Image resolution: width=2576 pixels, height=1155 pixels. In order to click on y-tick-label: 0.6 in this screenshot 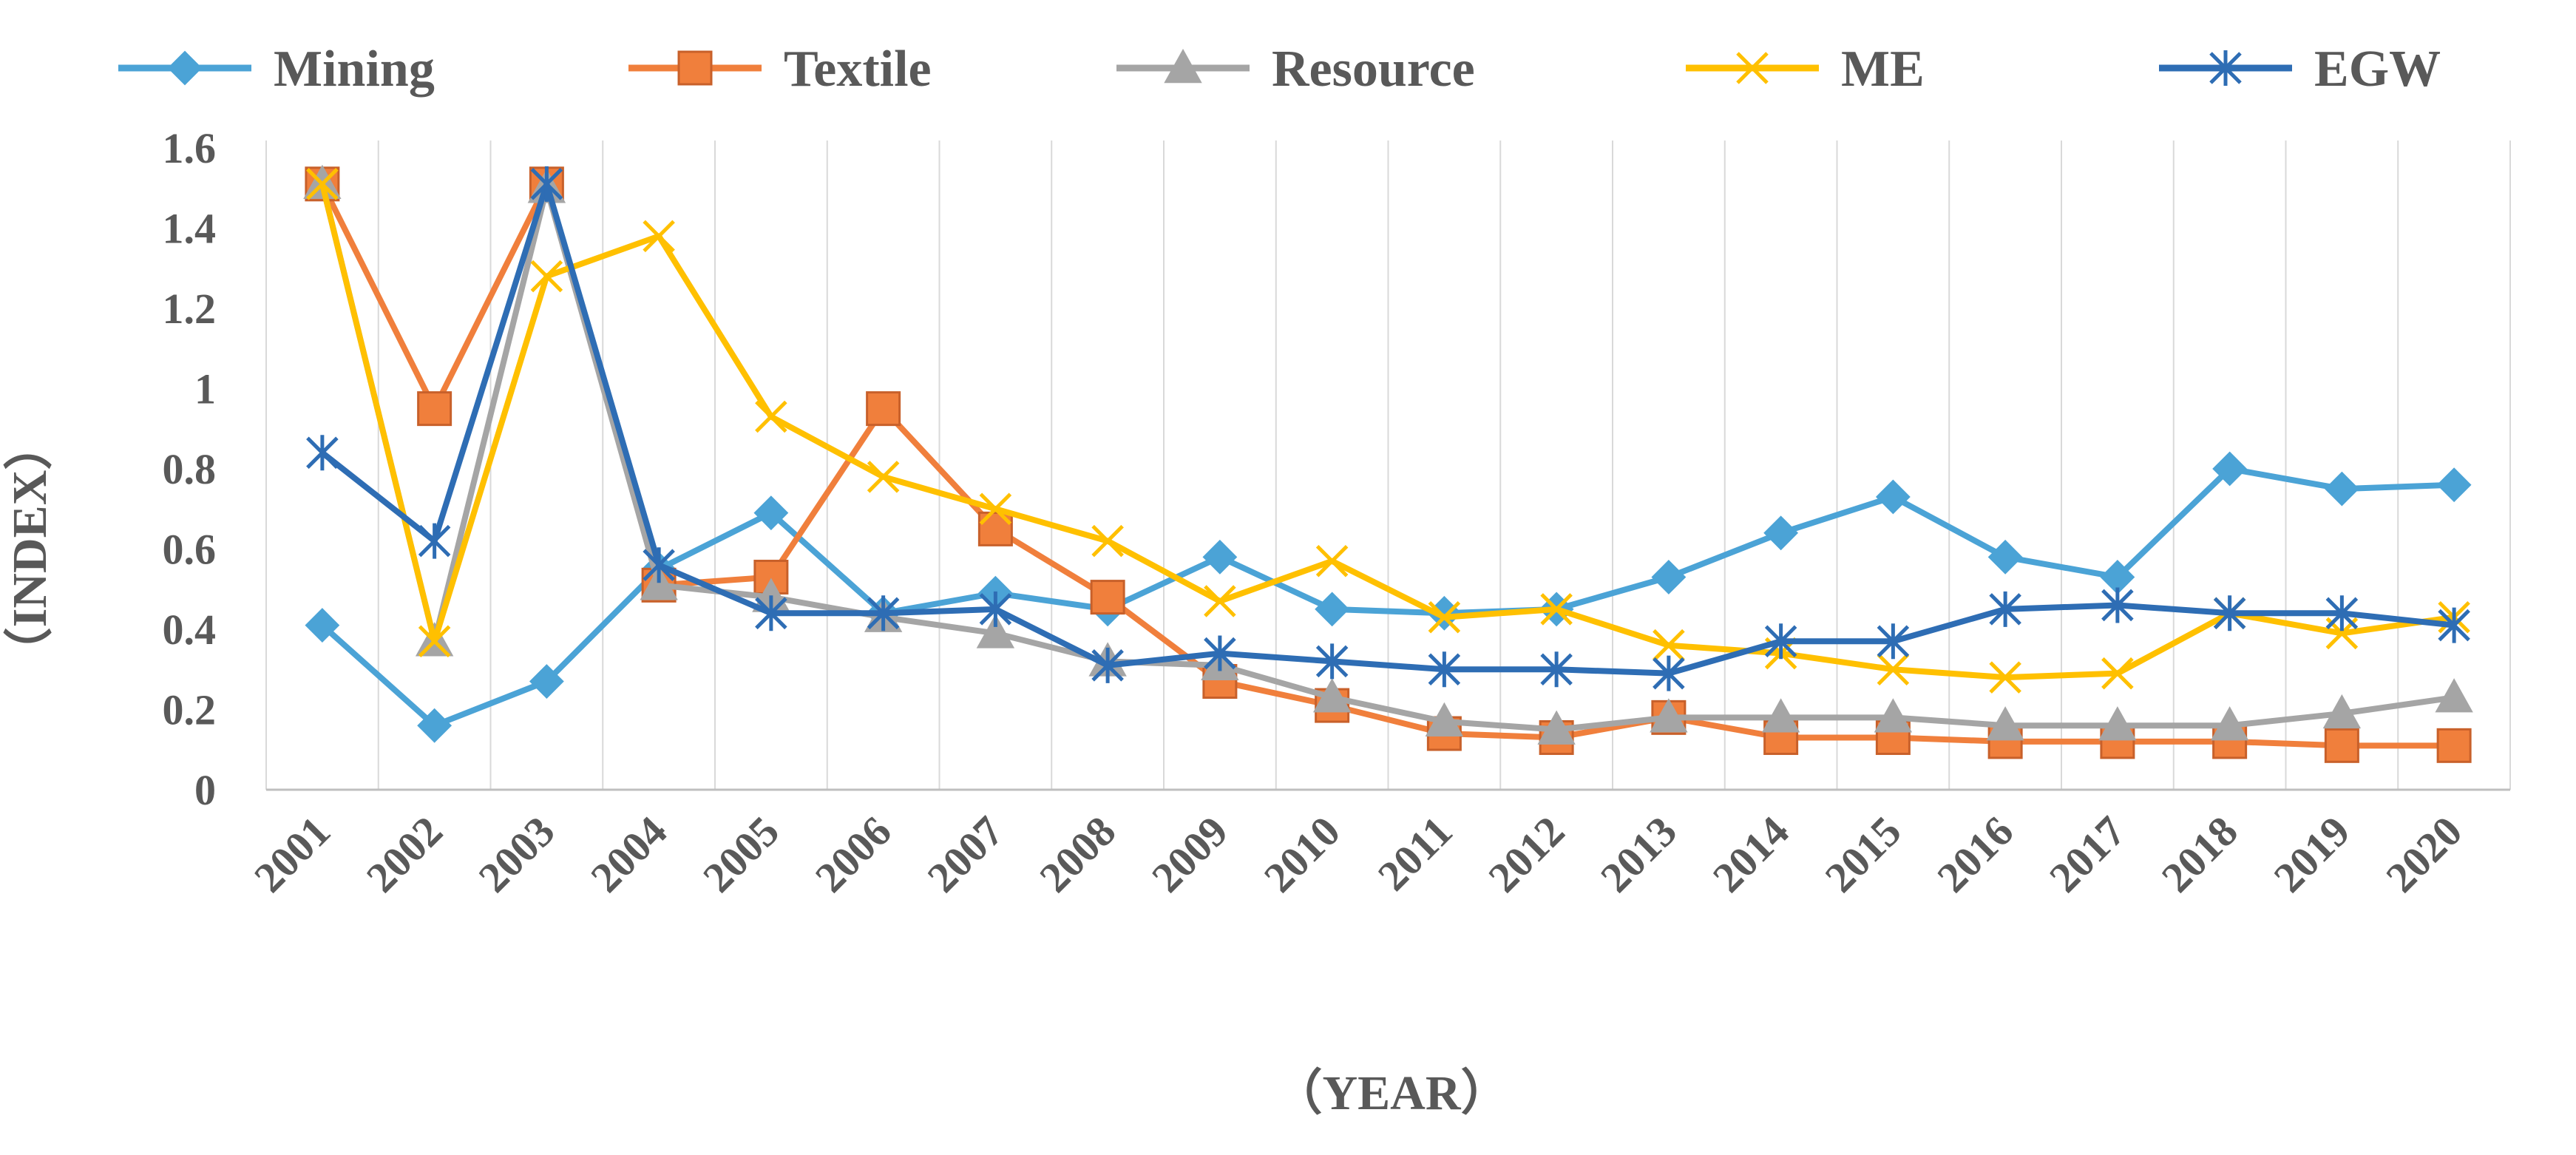, I will do `click(190, 550)`.